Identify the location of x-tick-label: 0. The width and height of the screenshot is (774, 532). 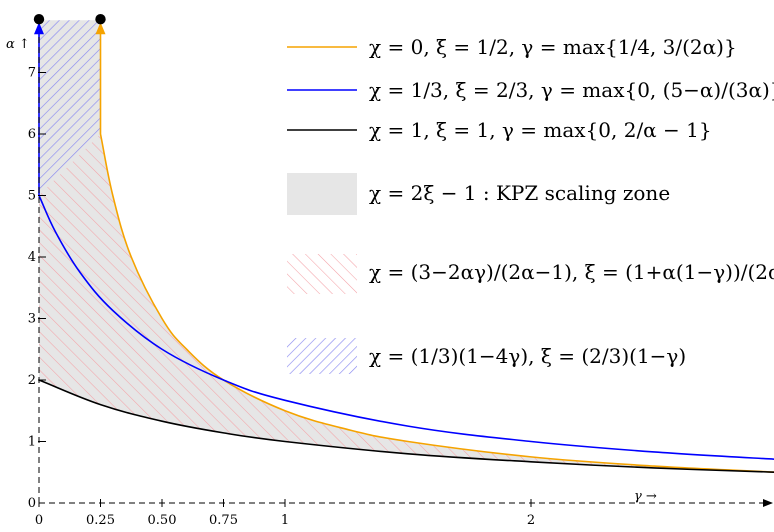
(39, 520).